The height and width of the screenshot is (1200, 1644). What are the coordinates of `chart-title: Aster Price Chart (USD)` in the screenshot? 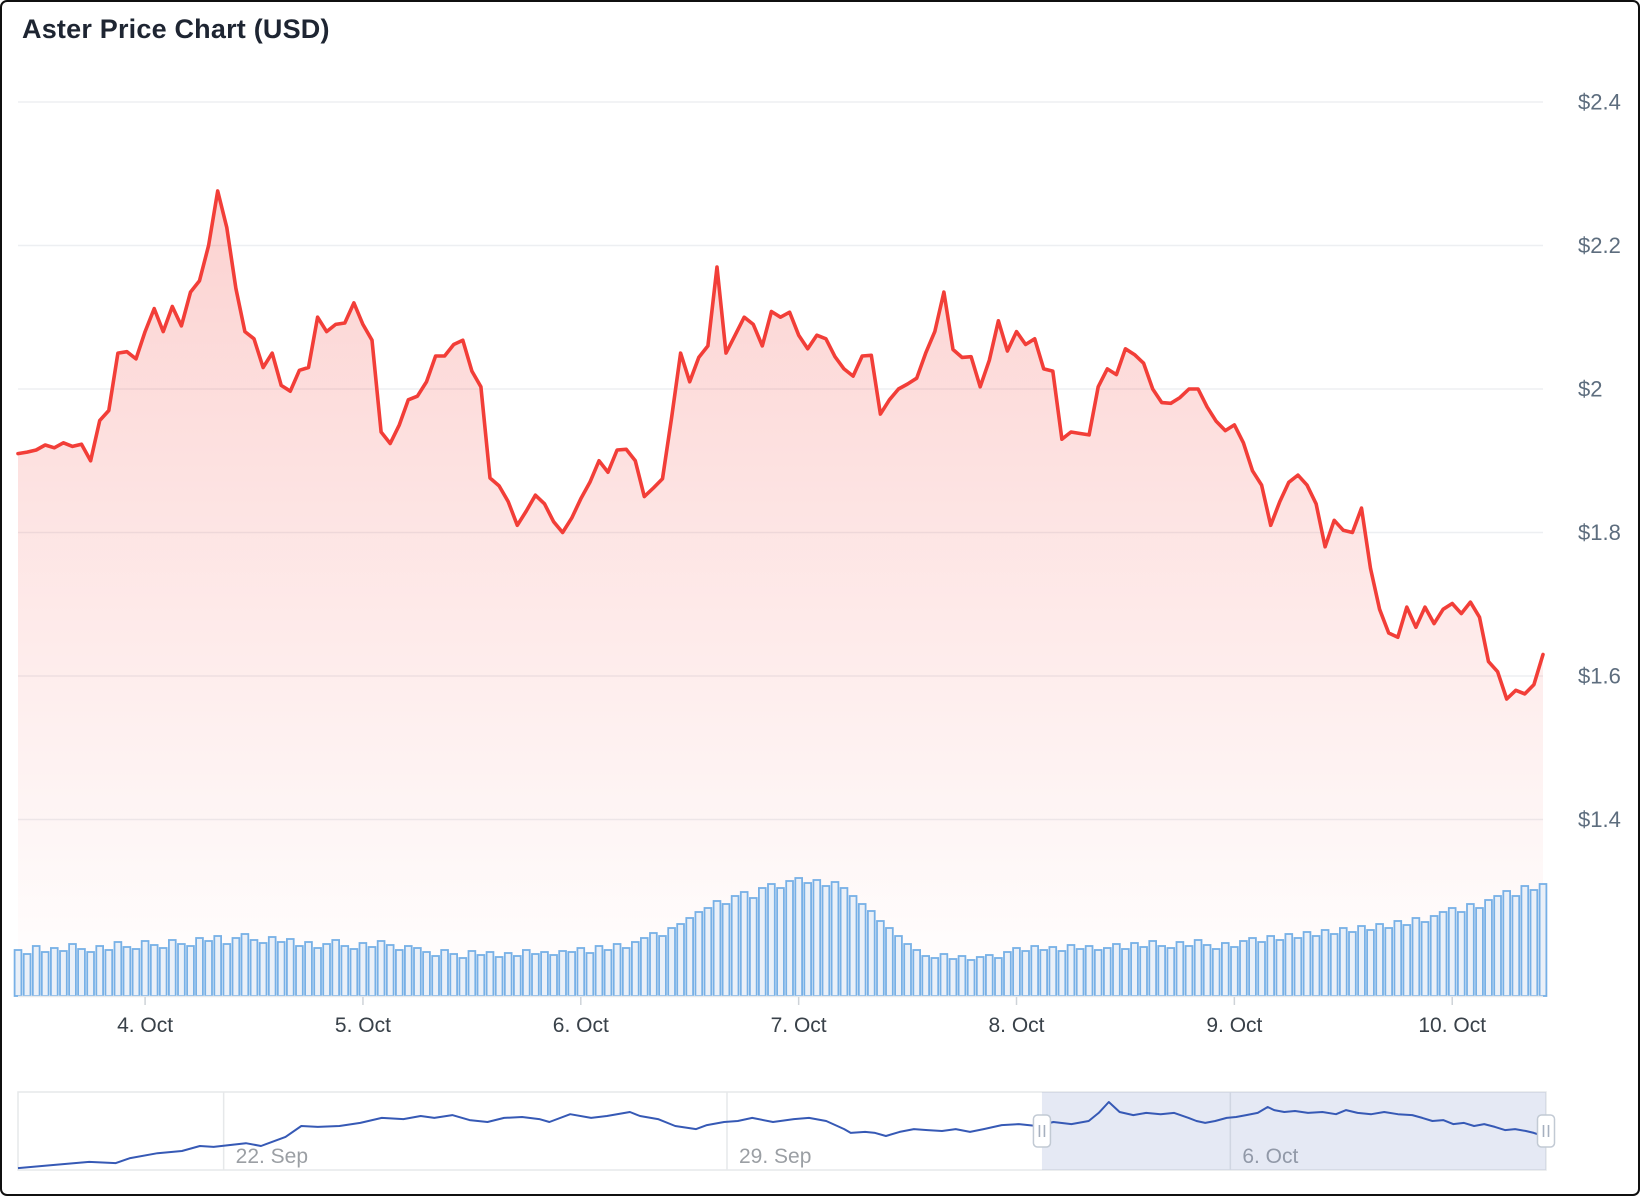 It's located at (176, 29).